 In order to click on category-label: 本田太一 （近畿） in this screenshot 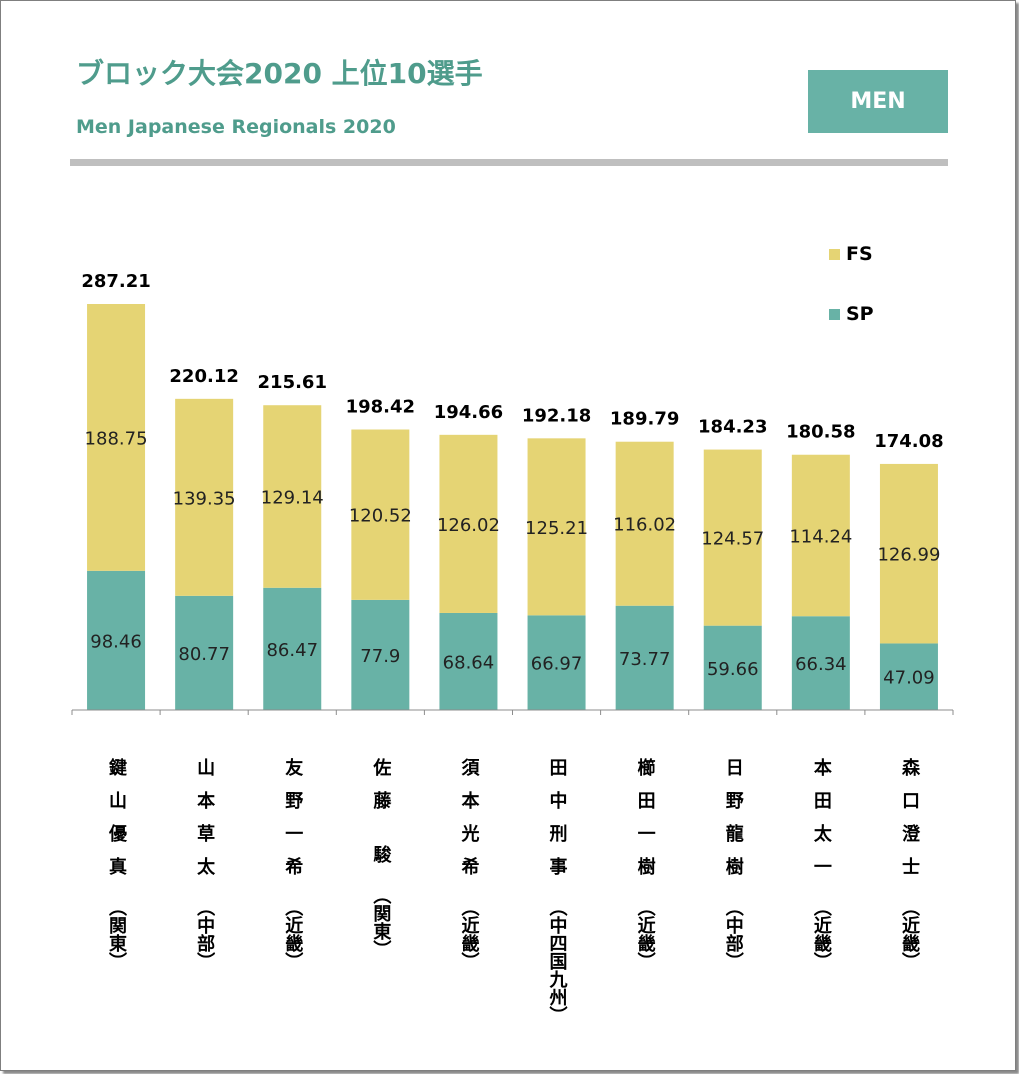, I will do `click(821, 864)`.